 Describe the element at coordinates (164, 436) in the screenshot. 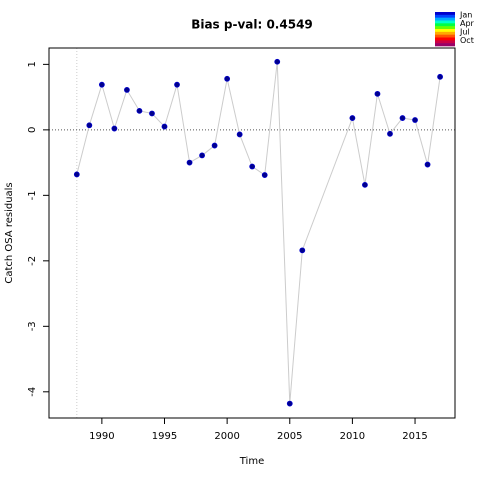

I see `x-tick-label: 1995` at that location.